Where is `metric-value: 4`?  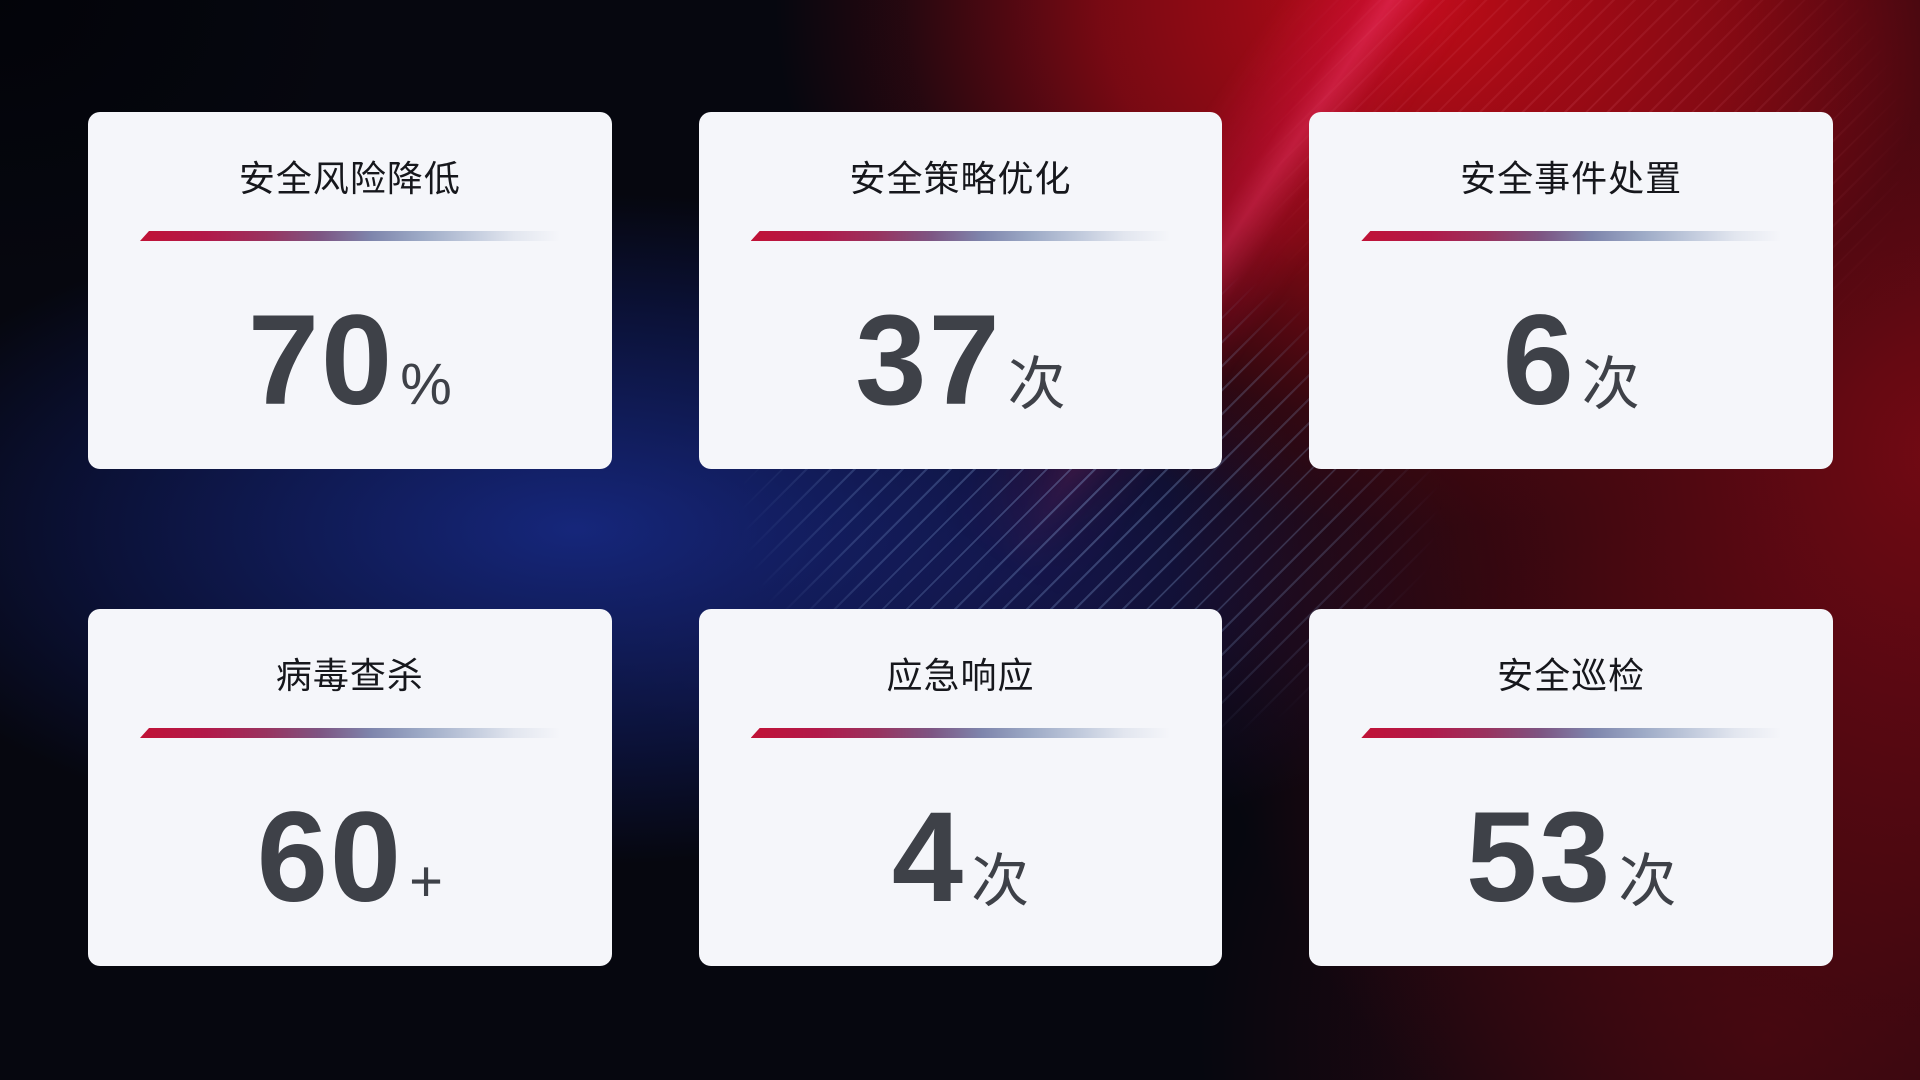 metric-value: 4 is located at coordinates (928, 857).